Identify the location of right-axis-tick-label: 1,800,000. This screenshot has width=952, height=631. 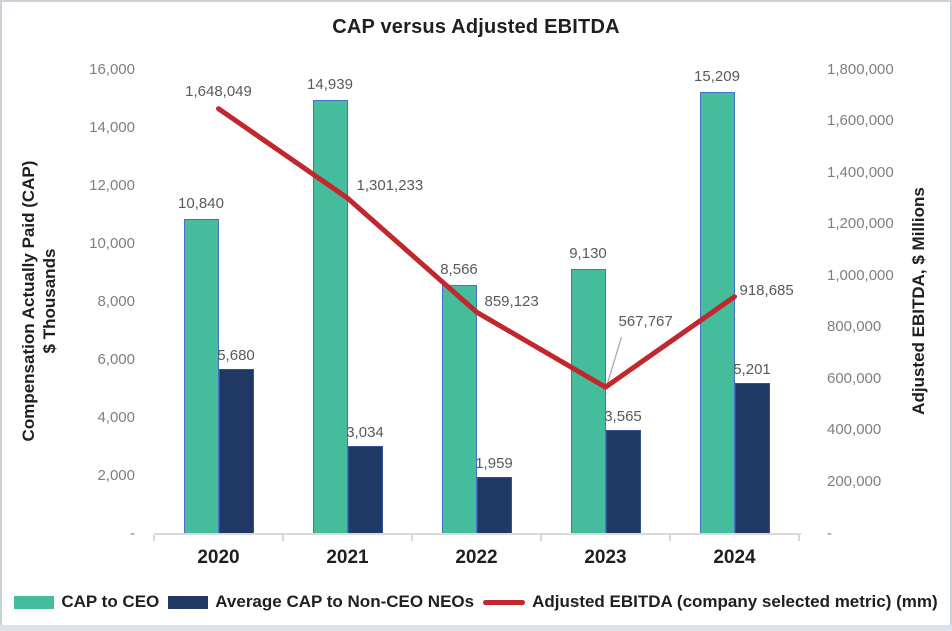
(860, 69).